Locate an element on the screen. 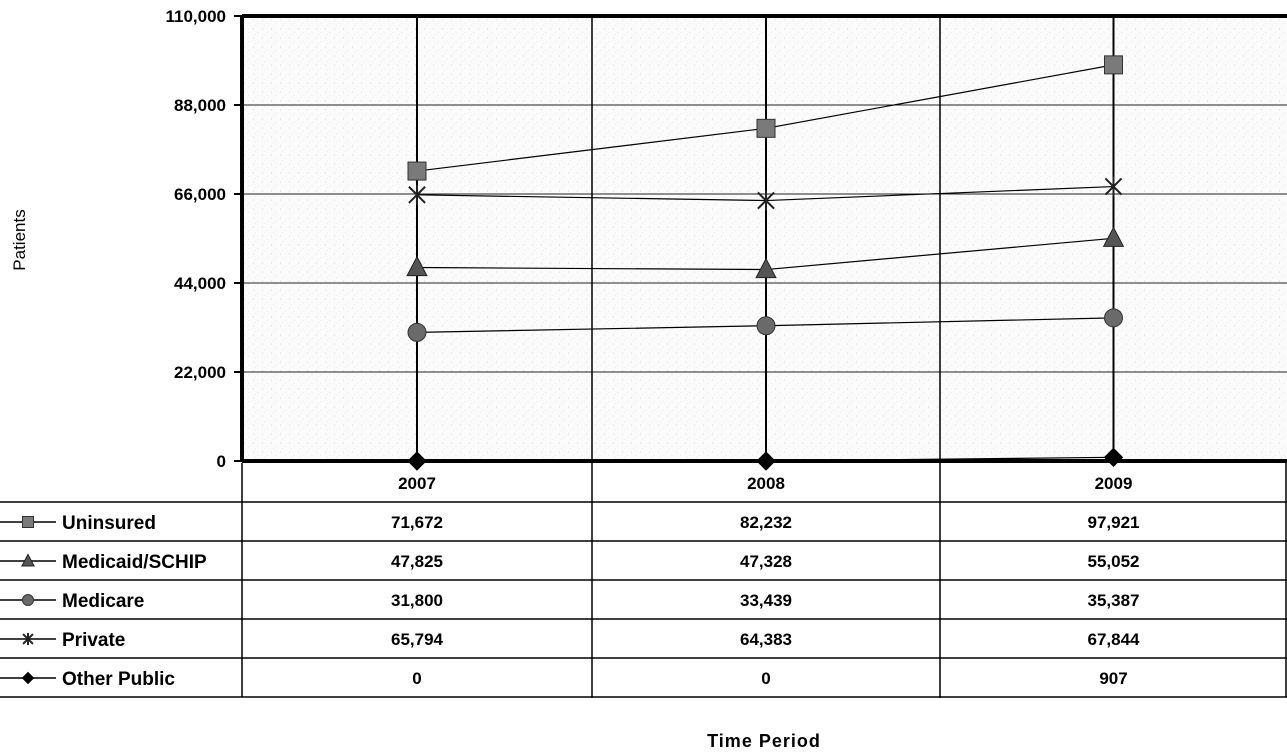 This screenshot has height=753, width=1287. data-label-uninsured: 82,232 is located at coordinates (766, 522).